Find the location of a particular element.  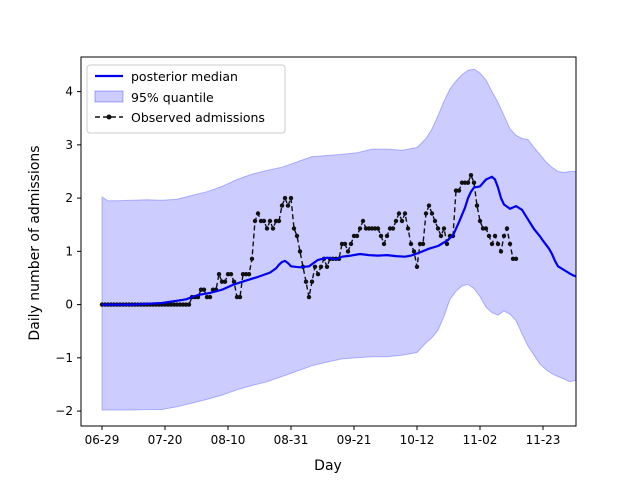

y-tick-label: 2 is located at coordinates (69, 198).